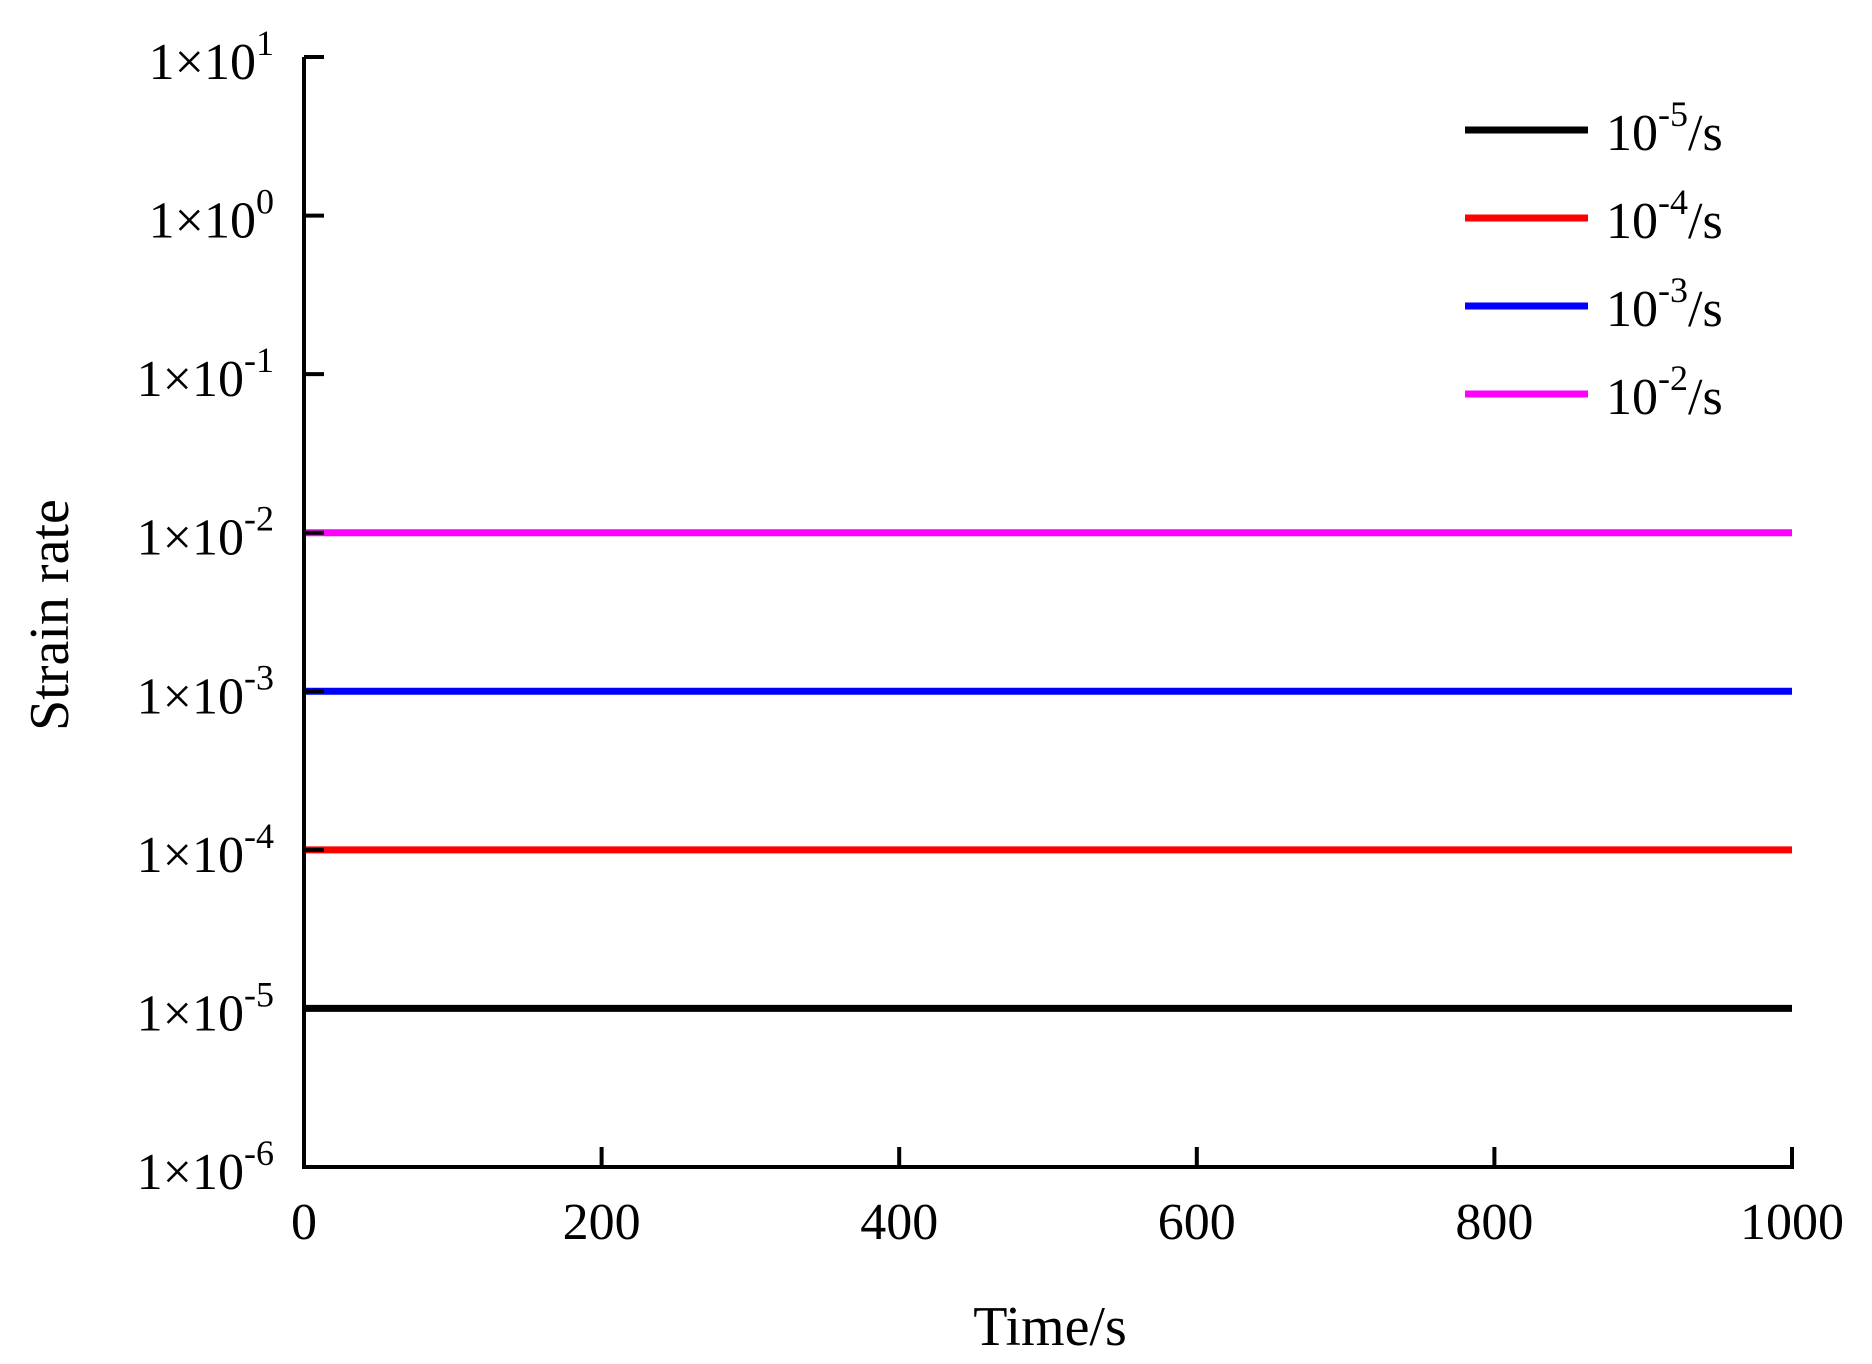  I want to click on y-tick-label: 1×10⁻², so click(205, 533).